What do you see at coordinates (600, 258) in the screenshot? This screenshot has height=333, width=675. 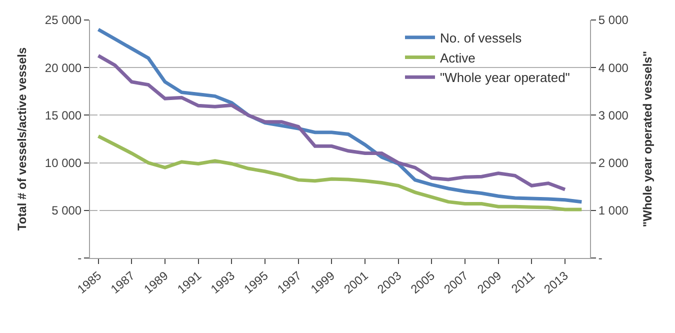 I see `y2-tick-label: -` at bounding box center [600, 258].